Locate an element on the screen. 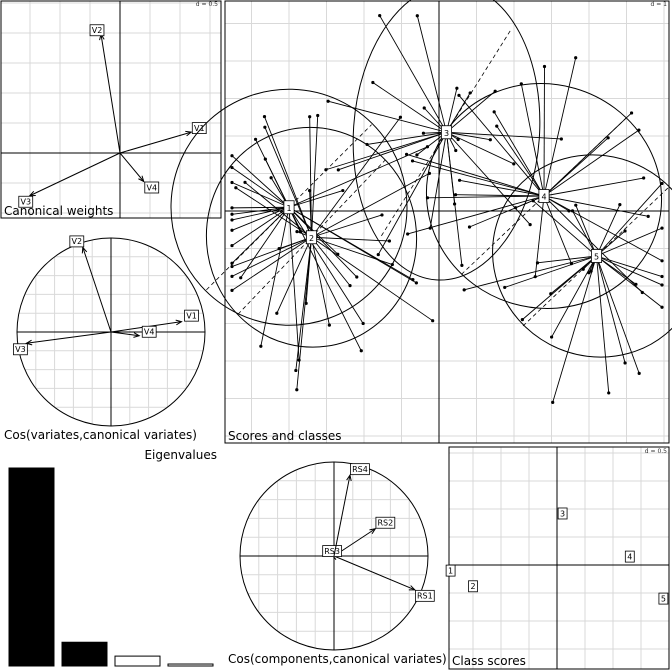 This screenshot has width=672, height=670. weight-arrow-v1 is located at coordinates (155, 142).